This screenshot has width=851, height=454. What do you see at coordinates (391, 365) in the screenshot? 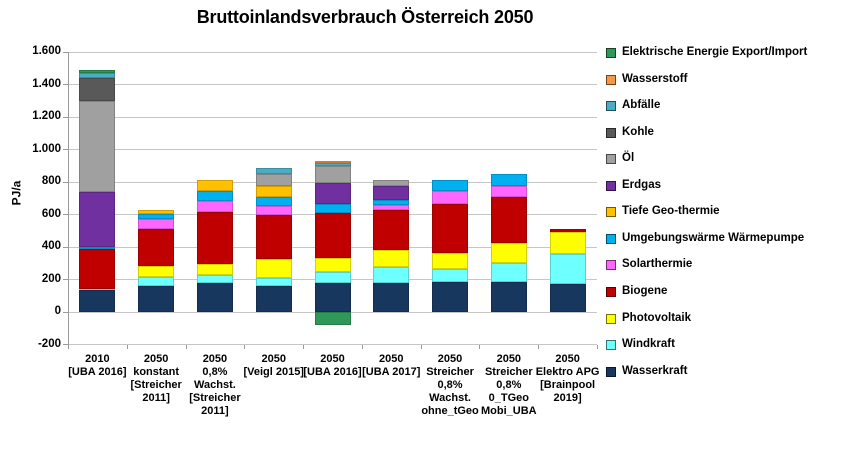
I see `category-label: 2050 [UBA 2017]` at bounding box center [391, 365].